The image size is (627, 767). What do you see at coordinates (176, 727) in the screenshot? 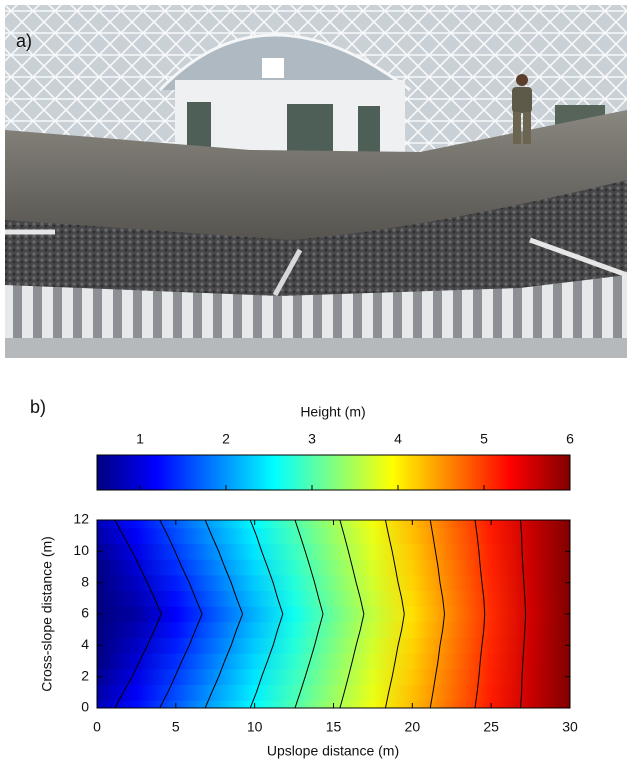
I see `x-tick-label: 5` at bounding box center [176, 727].